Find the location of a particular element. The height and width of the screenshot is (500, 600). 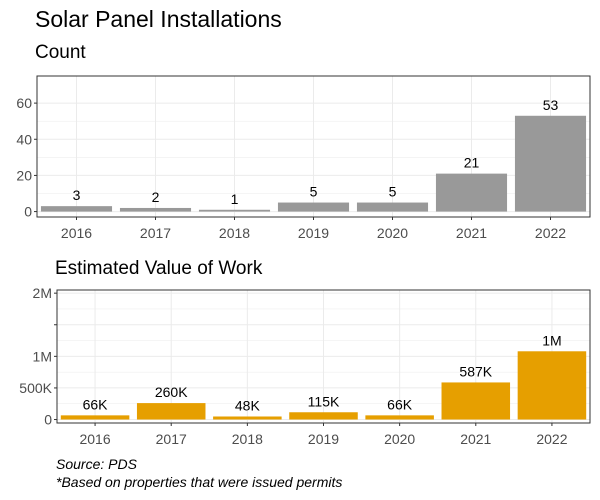

value-bar-2017 is located at coordinates (171, 411).